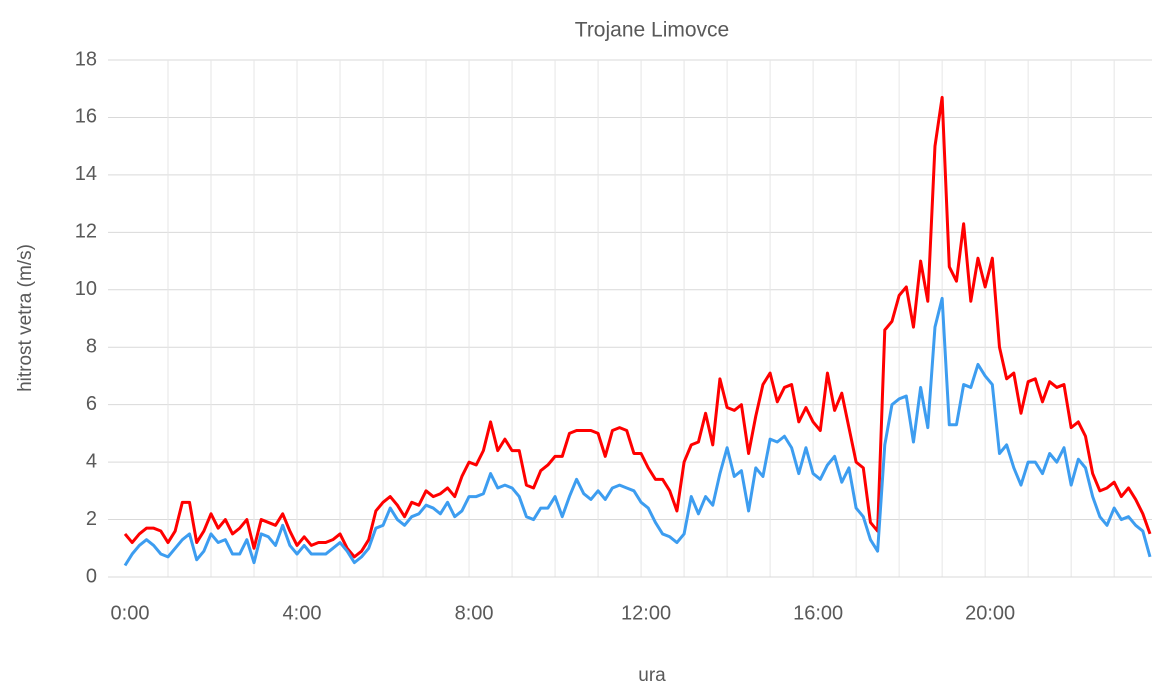 Image resolution: width=1152 pixels, height=686 pixels. What do you see at coordinates (91, 576) in the screenshot?
I see `y-tick-label: 0` at bounding box center [91, 576].